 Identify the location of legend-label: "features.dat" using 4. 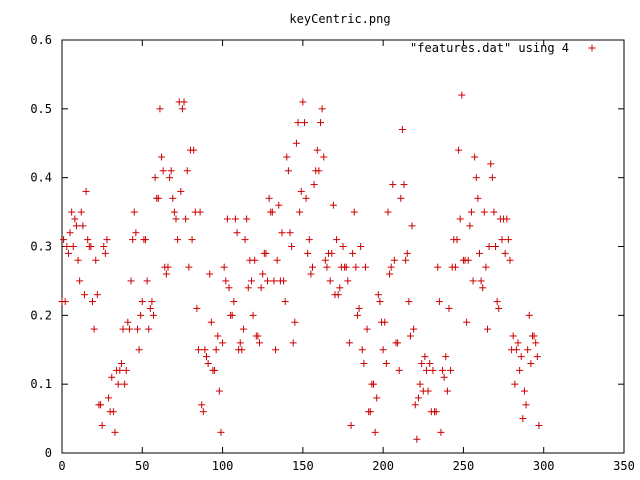
(489, 48).